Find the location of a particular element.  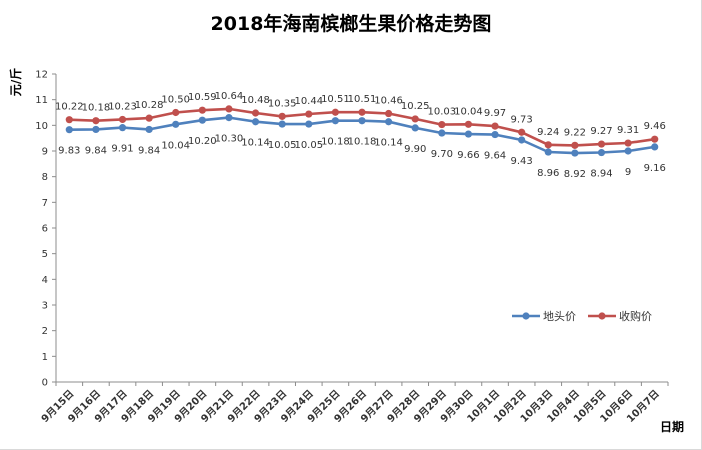

data-label: 9.91 is located at coordinates (122, 149).